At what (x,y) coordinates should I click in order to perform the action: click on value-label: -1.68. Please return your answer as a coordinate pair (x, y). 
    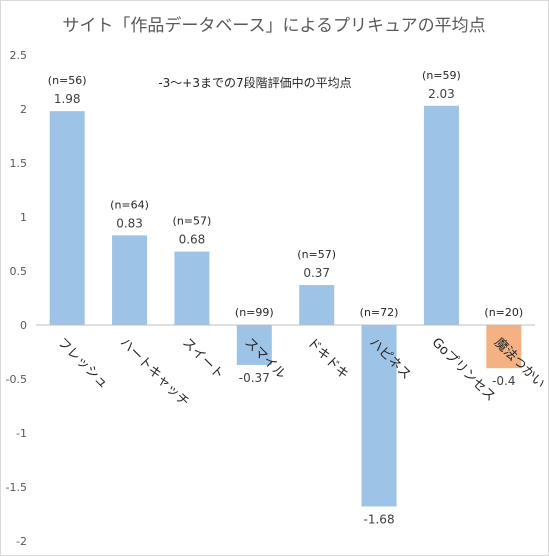
    Looking at the image, I should click on (379, 519).